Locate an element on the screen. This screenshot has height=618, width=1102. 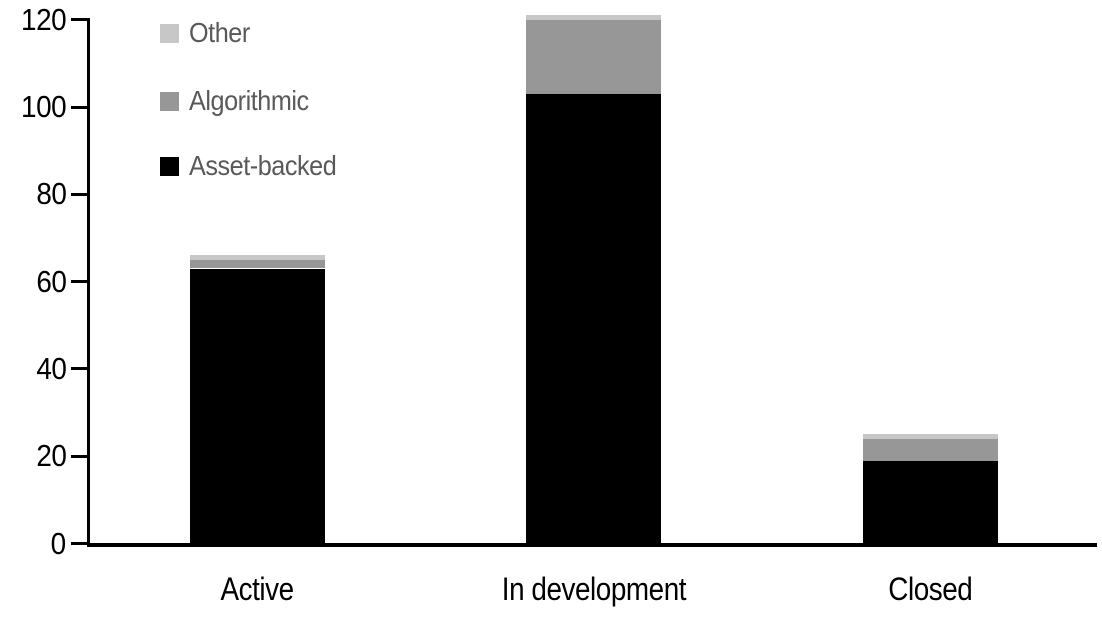
legend-label-asset-backed: Asset-backed is located at coordinates (263, 165).